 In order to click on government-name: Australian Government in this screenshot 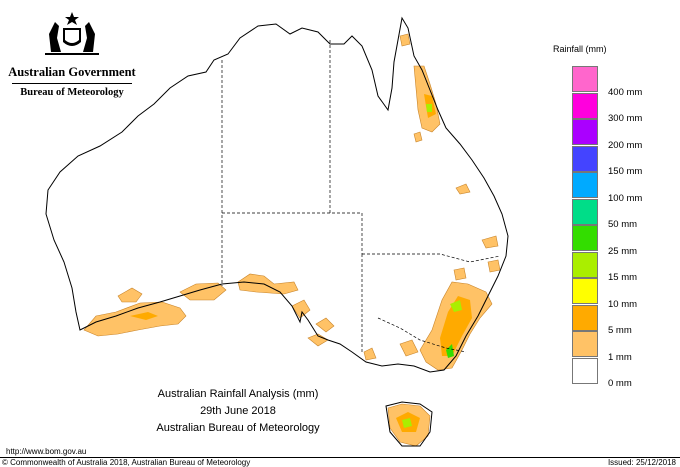, I will do `click(72, 72)`.